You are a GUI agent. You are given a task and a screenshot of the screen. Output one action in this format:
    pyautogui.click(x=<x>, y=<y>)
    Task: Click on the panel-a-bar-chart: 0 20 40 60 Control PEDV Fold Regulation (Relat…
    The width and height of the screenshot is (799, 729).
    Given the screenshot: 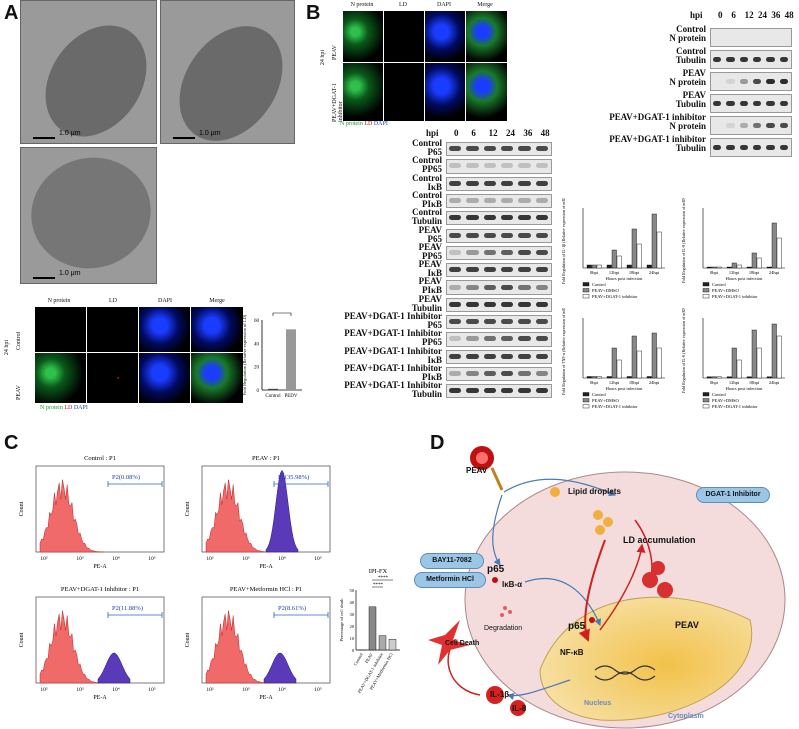 What is the action you would take?
    pyautogui.click(x=272, y=354)
    